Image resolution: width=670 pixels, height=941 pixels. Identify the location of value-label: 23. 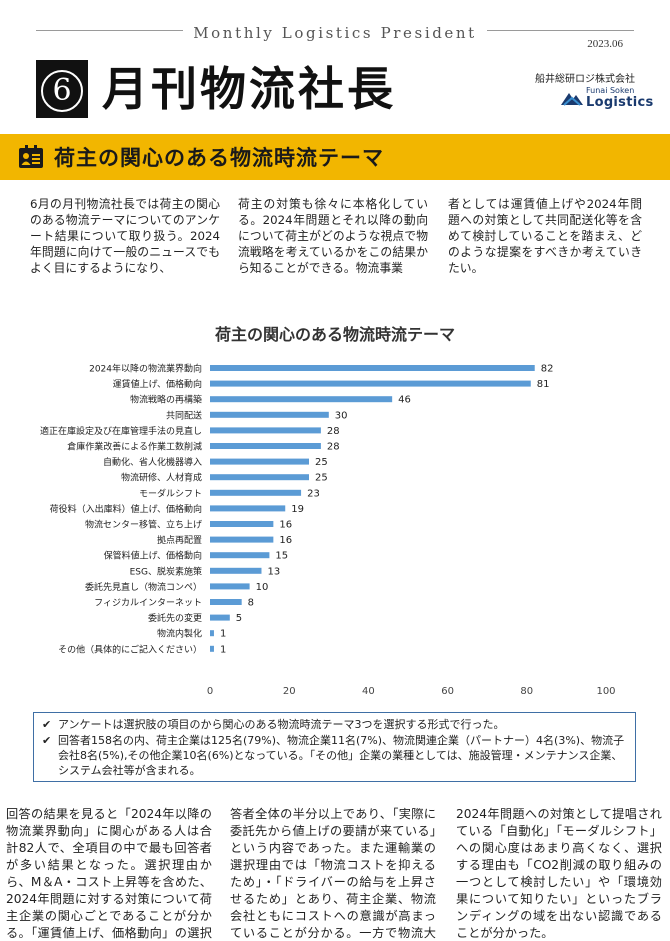
(313, 493).